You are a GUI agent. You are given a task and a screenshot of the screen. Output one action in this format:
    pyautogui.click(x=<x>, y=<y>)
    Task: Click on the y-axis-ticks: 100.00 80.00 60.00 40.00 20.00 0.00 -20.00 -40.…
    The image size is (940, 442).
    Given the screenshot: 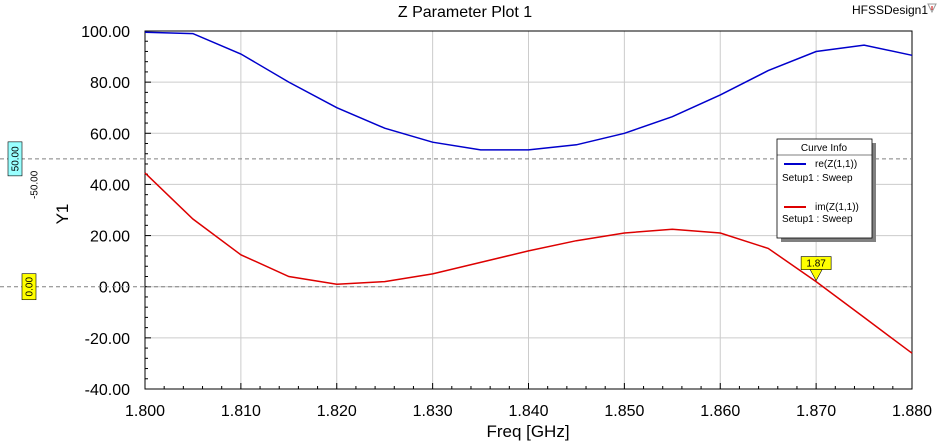 What is the action you would take?
    pyautogui.click(x=116, y=211)
    